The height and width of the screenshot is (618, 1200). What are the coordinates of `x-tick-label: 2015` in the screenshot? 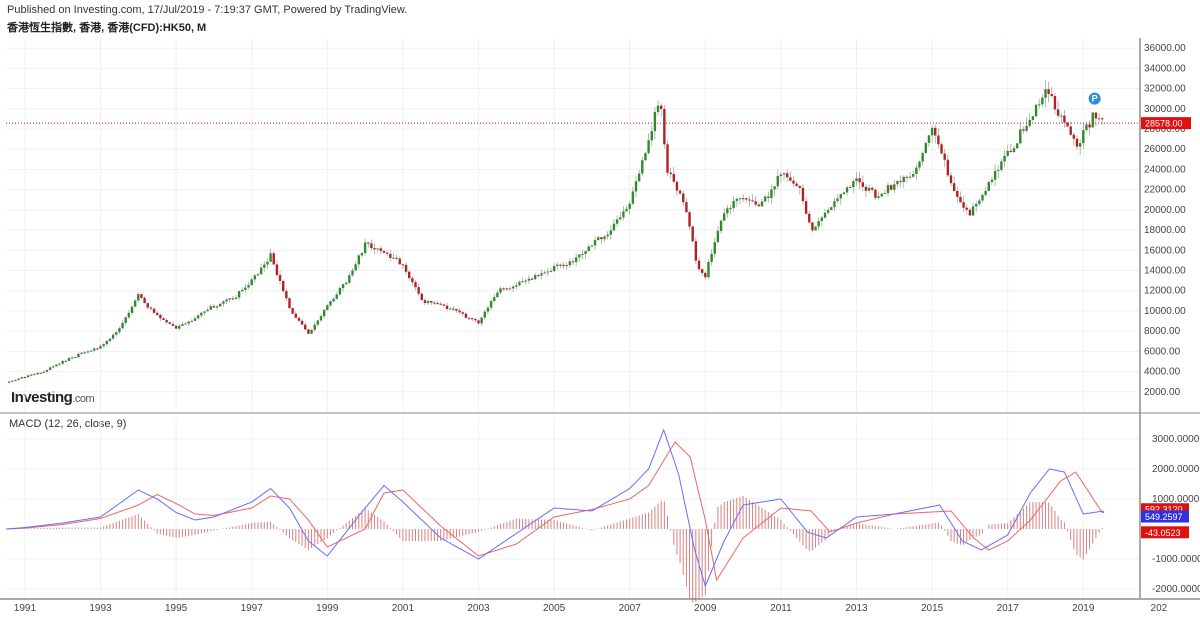 It's located at (932, 608).